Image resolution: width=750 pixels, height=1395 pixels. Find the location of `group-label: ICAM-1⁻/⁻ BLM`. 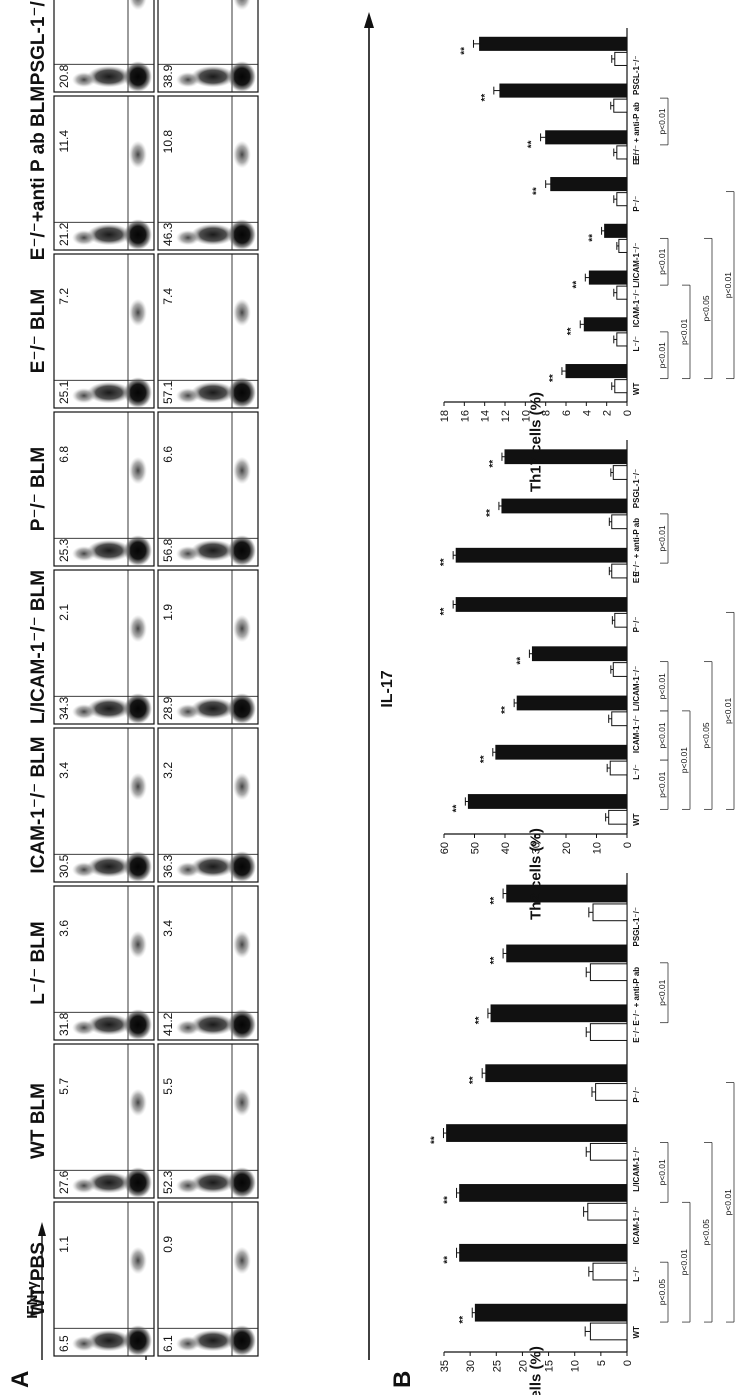

group-label: ICAM-1⁻/⁻ BLM is located at coordinates (38, 804).